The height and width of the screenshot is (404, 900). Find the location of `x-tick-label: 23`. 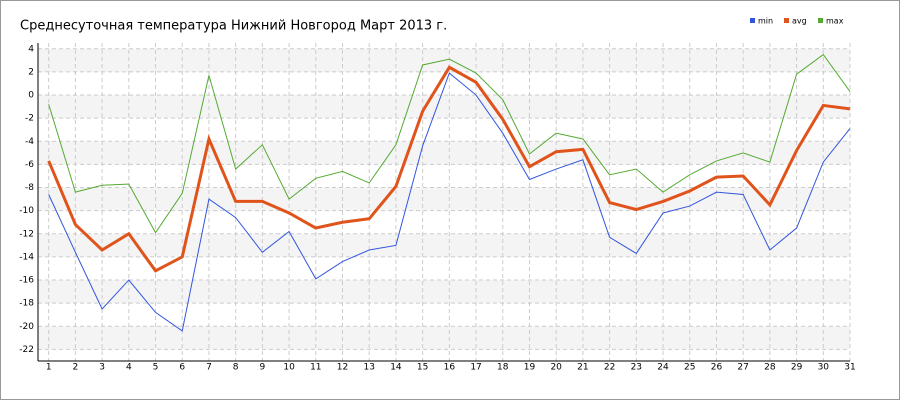

x-tick-label: 23 is located at coordinates (636, 368).